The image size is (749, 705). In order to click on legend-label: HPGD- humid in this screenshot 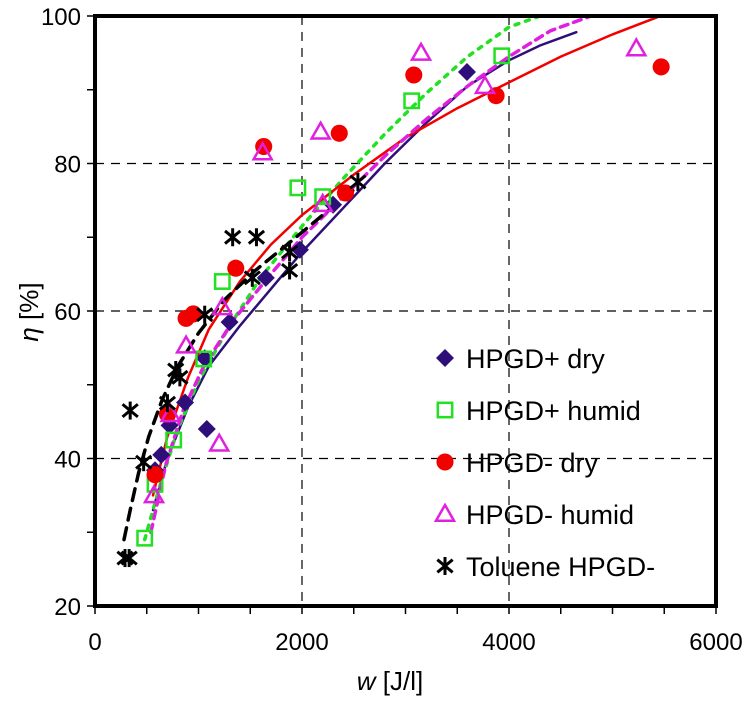, I will do `click(550, 515)`.